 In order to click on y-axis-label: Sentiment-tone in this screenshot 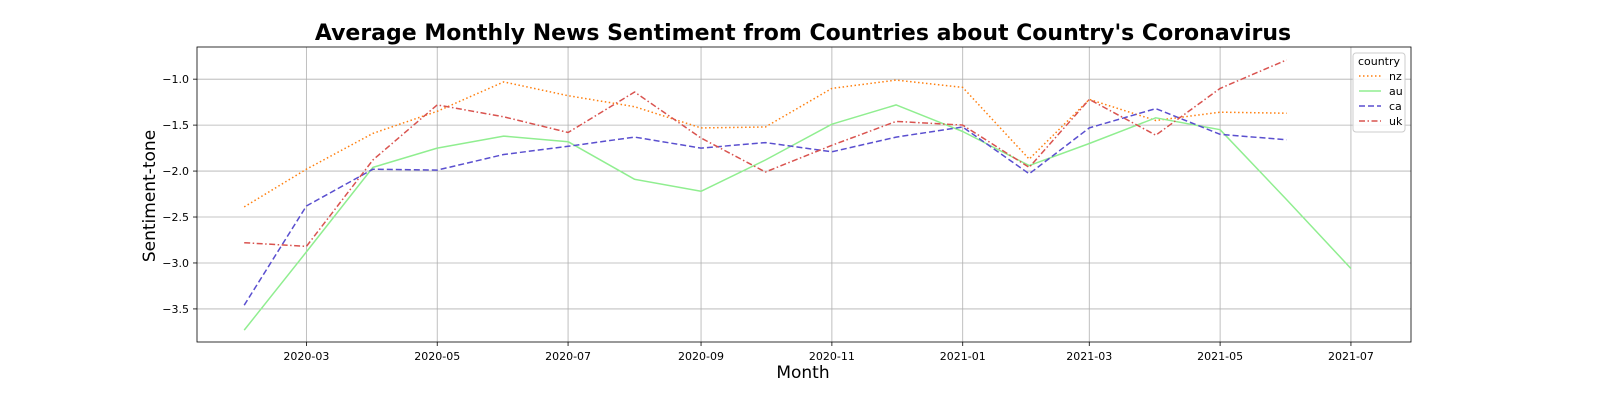, I will do `click(150, 196)`.